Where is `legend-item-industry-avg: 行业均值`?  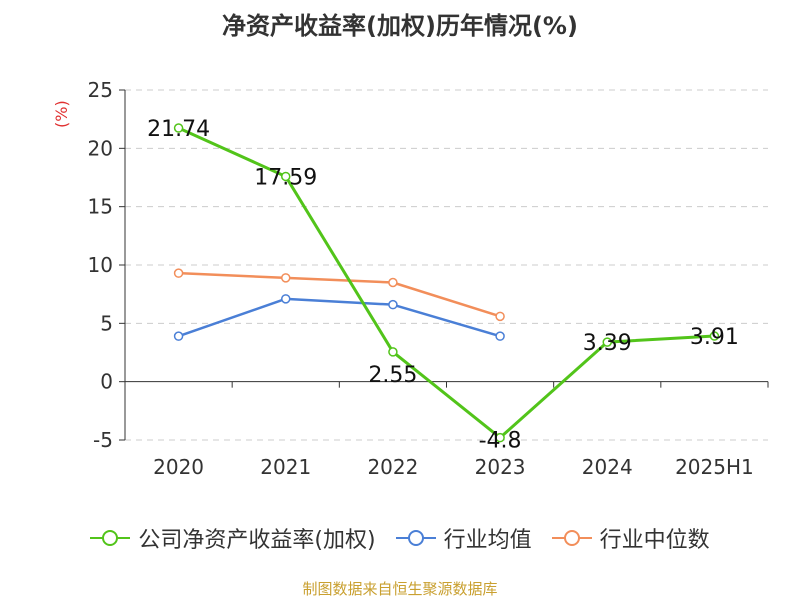 legend-item-industry-avg: 行业均值 is located at coordinates (463, 538).